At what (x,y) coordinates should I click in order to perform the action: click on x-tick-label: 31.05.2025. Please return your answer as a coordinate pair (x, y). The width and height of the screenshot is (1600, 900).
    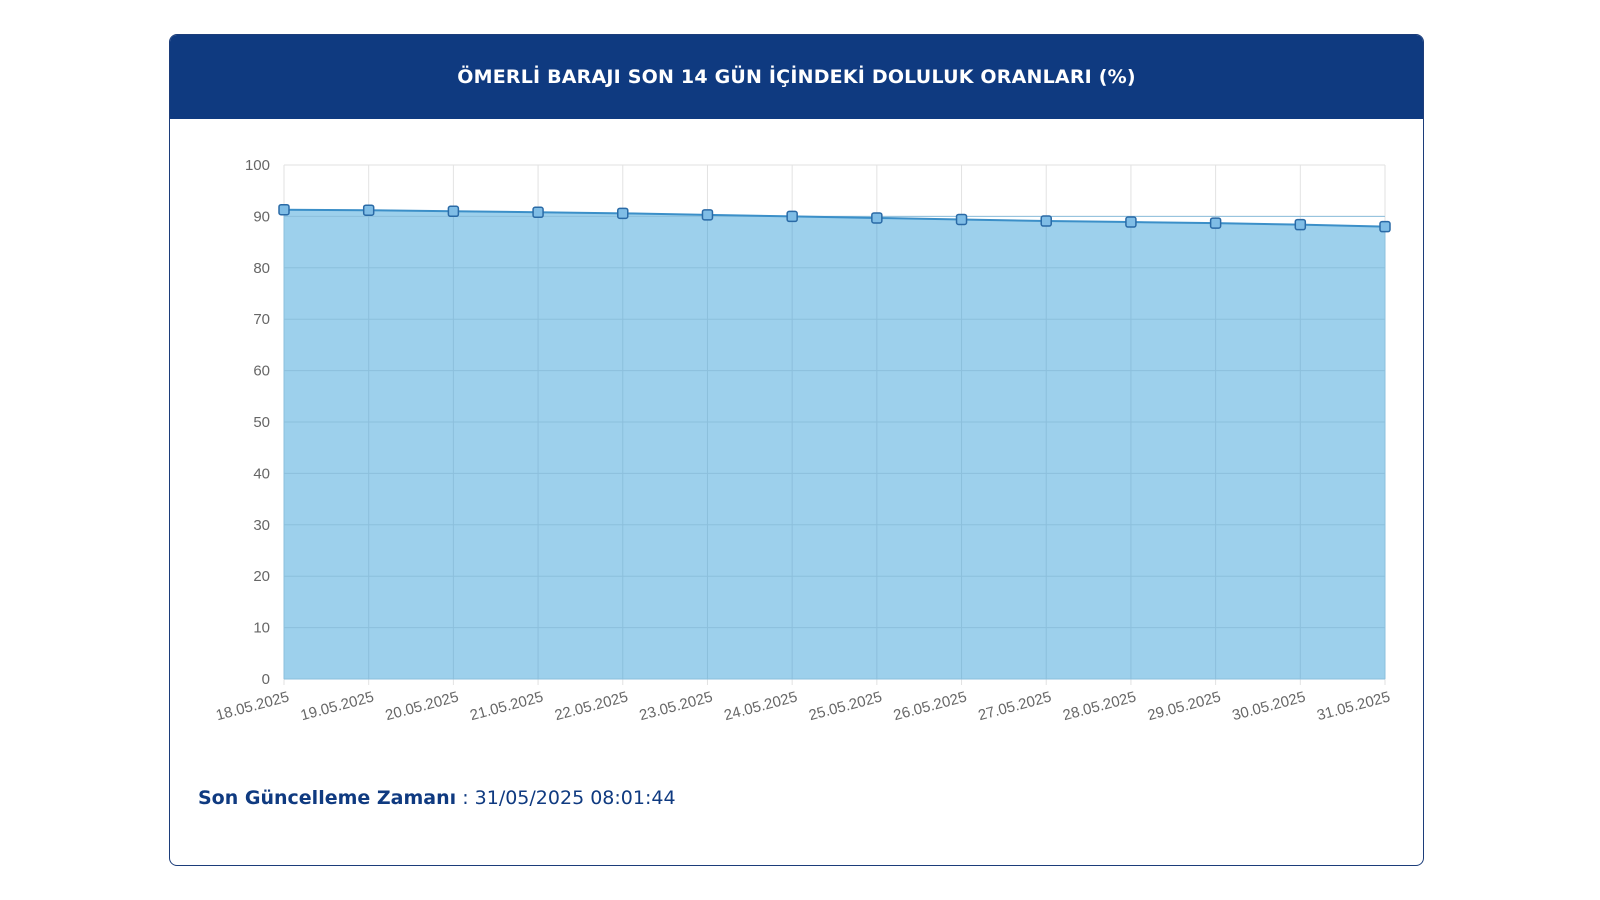
    Looking at the image, I should click on (1353, 706).